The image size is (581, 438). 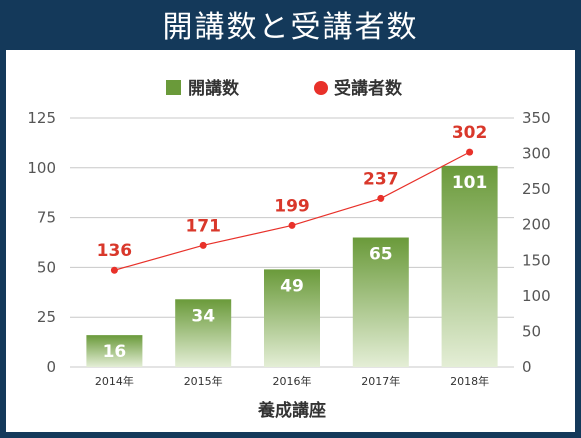 I want to click on y-left-tick-label: 25, so click(x=46, y=317).